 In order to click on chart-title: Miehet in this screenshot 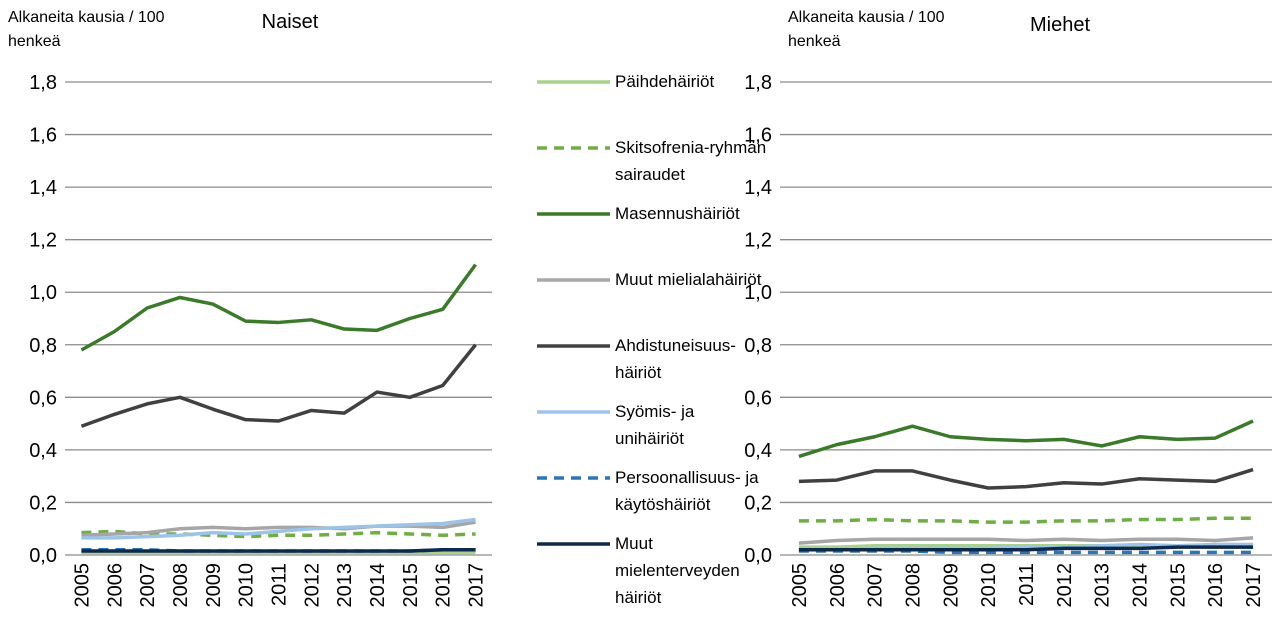, I will do `click(1060, 25)`.